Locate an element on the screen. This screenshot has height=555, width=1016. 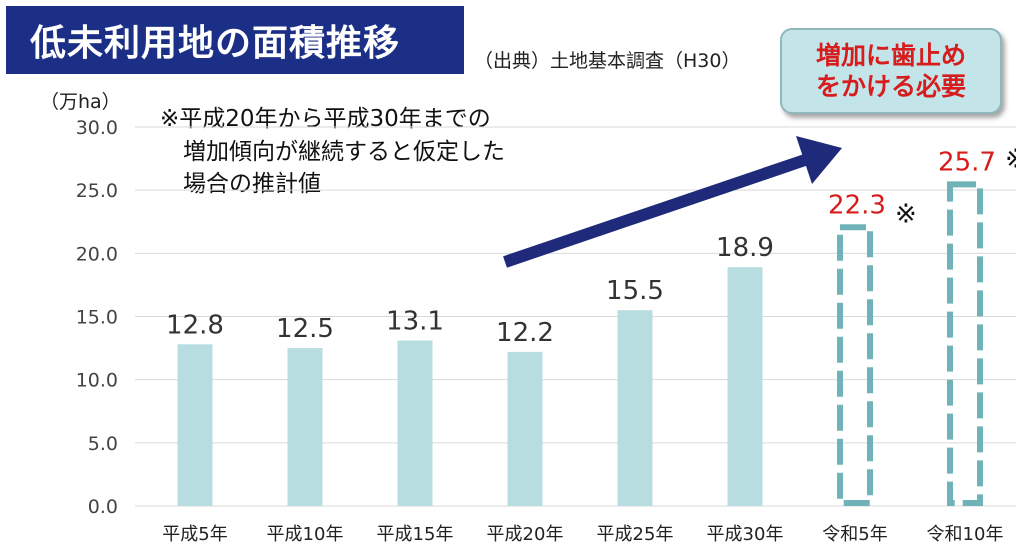
x-tick-label: 平成5年 is located at coordinates (194, 534).